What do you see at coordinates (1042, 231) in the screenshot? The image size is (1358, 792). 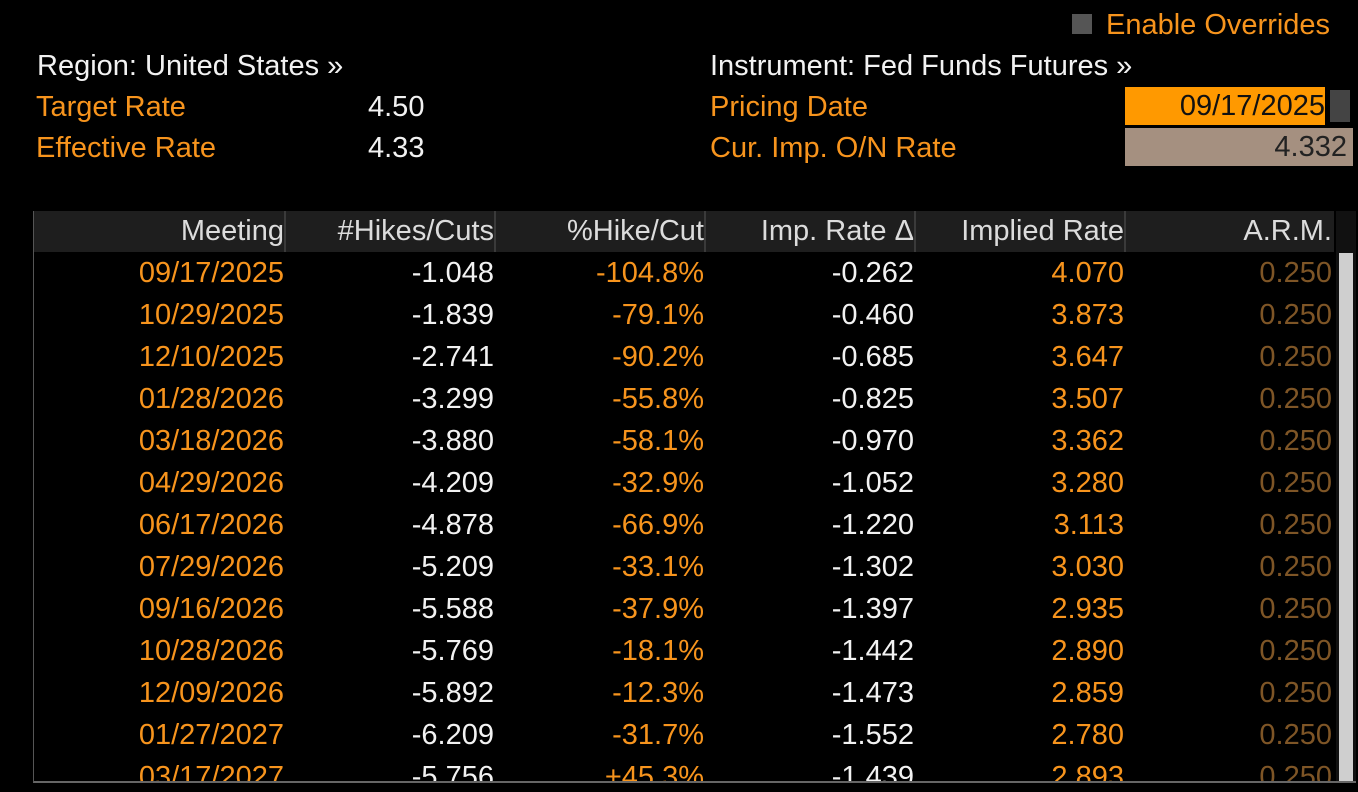 I see `column-header: Implied Rate` at bounding box center [1042, 231].